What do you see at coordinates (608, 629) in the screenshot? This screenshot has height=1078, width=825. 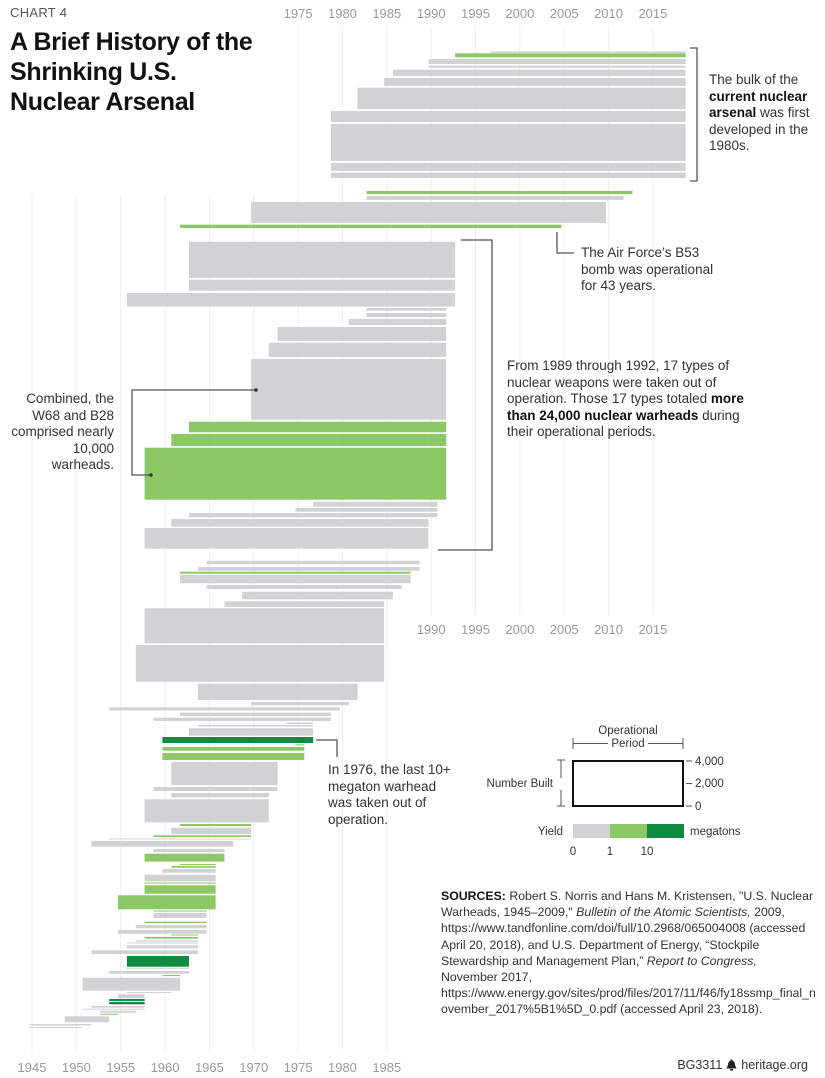 I see `x-tick-label: 2010` at bounding box center [608, 629].